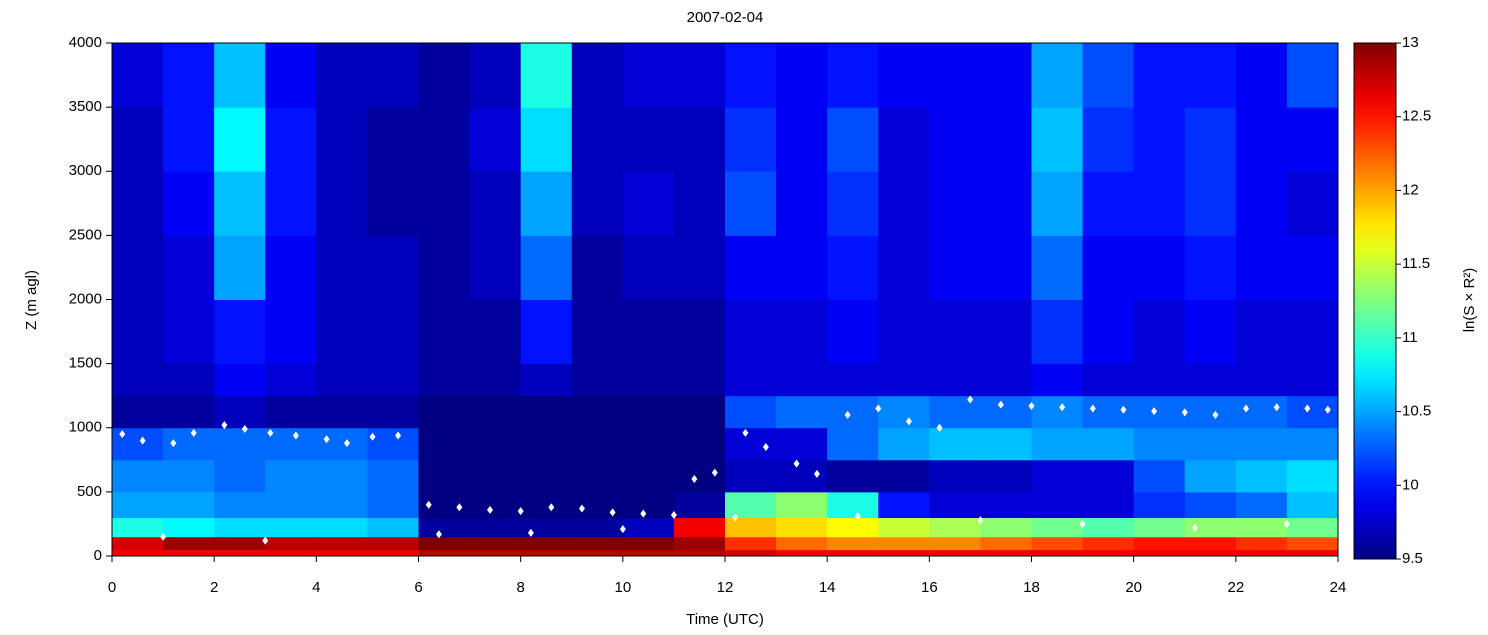  I want to click on colorbar-tick-label: 11, so click(1410, 337).